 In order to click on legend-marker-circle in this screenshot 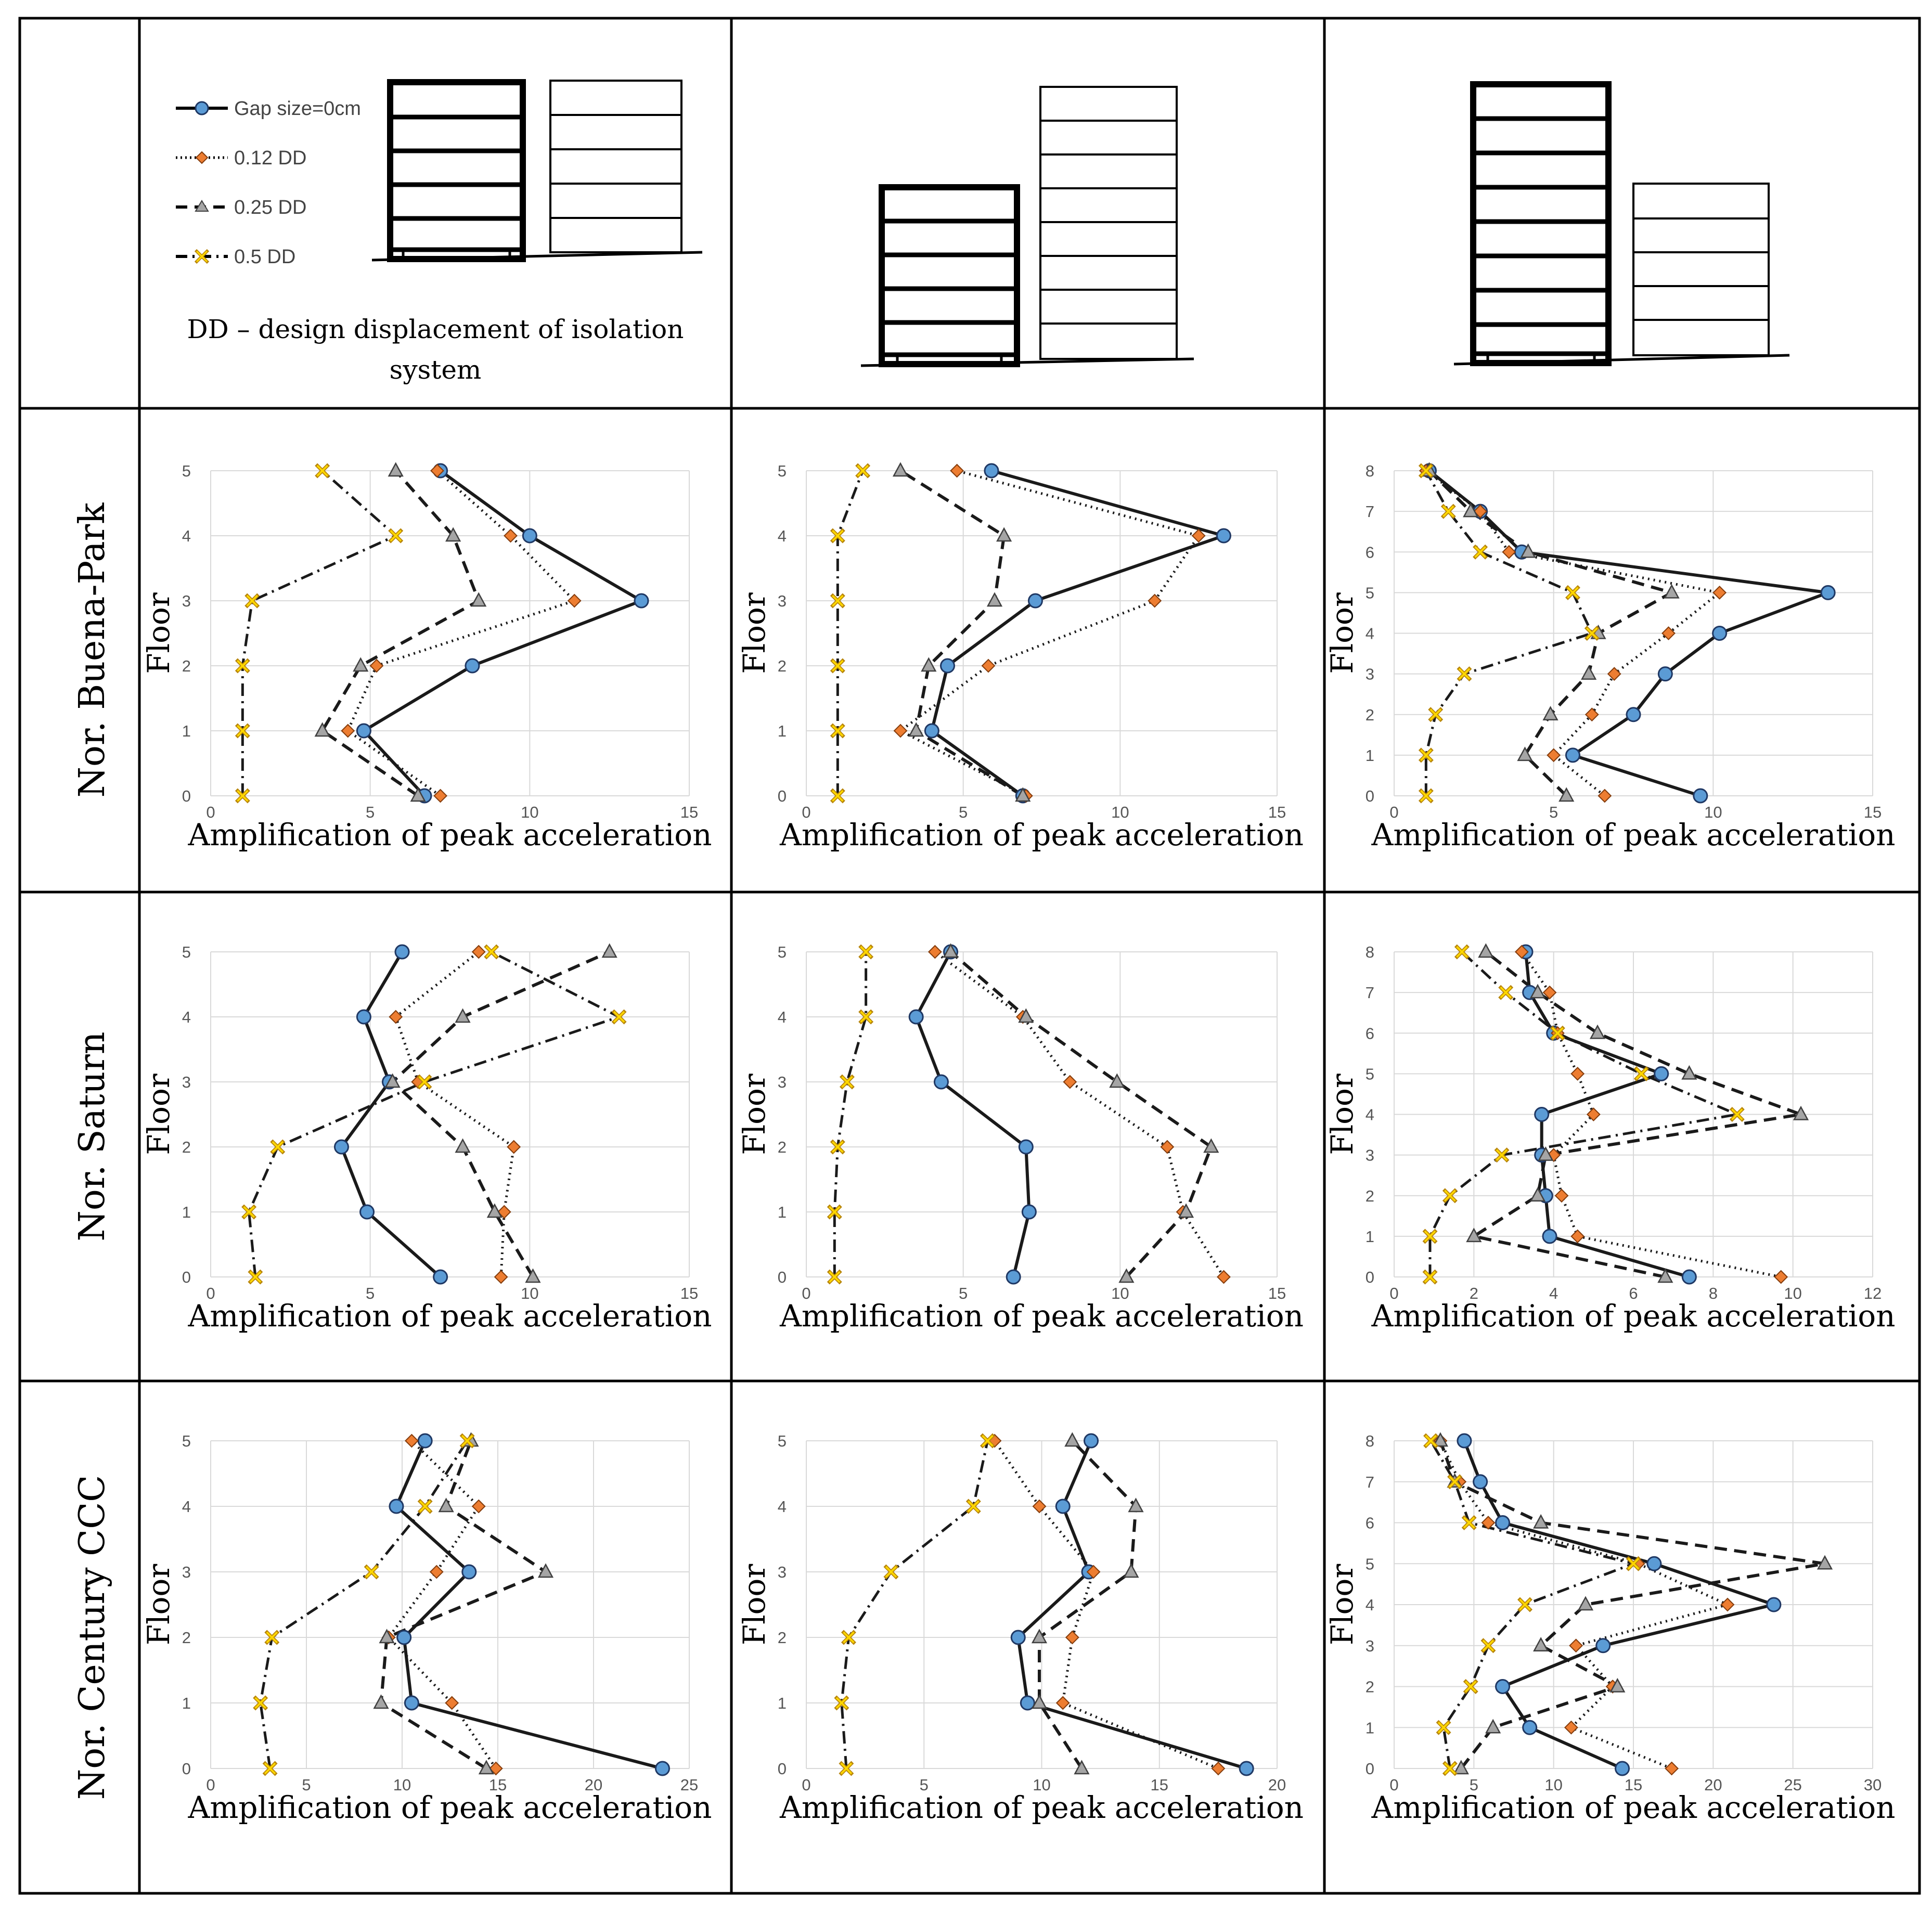, I will do `click(202, 108)`.